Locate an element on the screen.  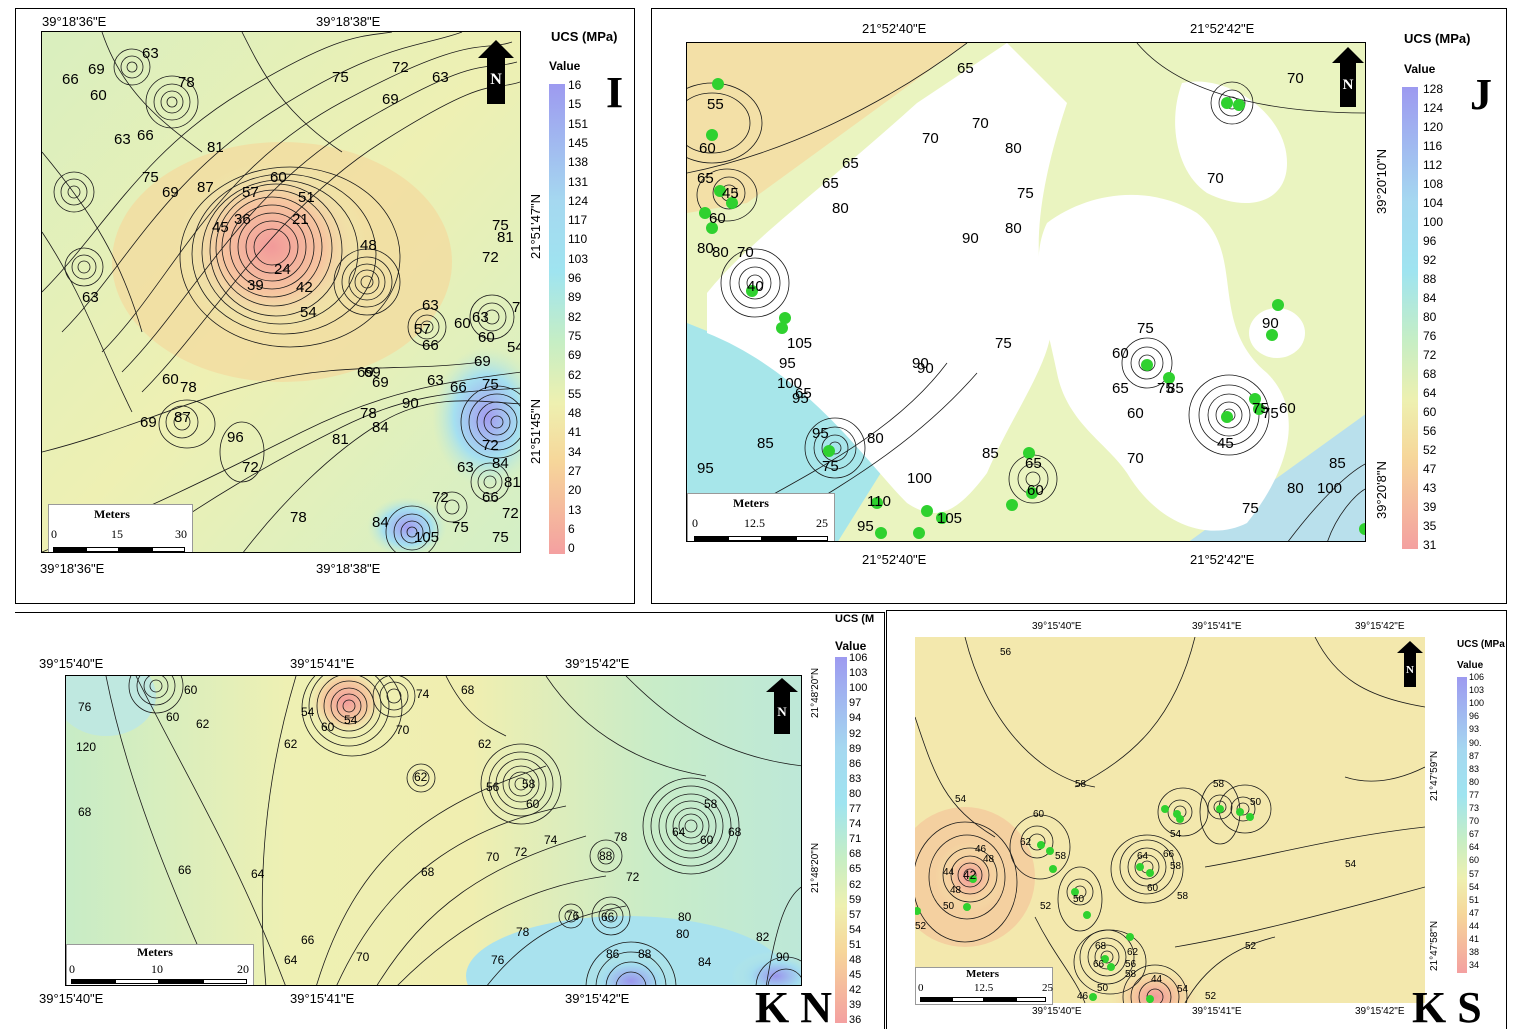
legend-tick: 151 is located at coordinates (578, 123).